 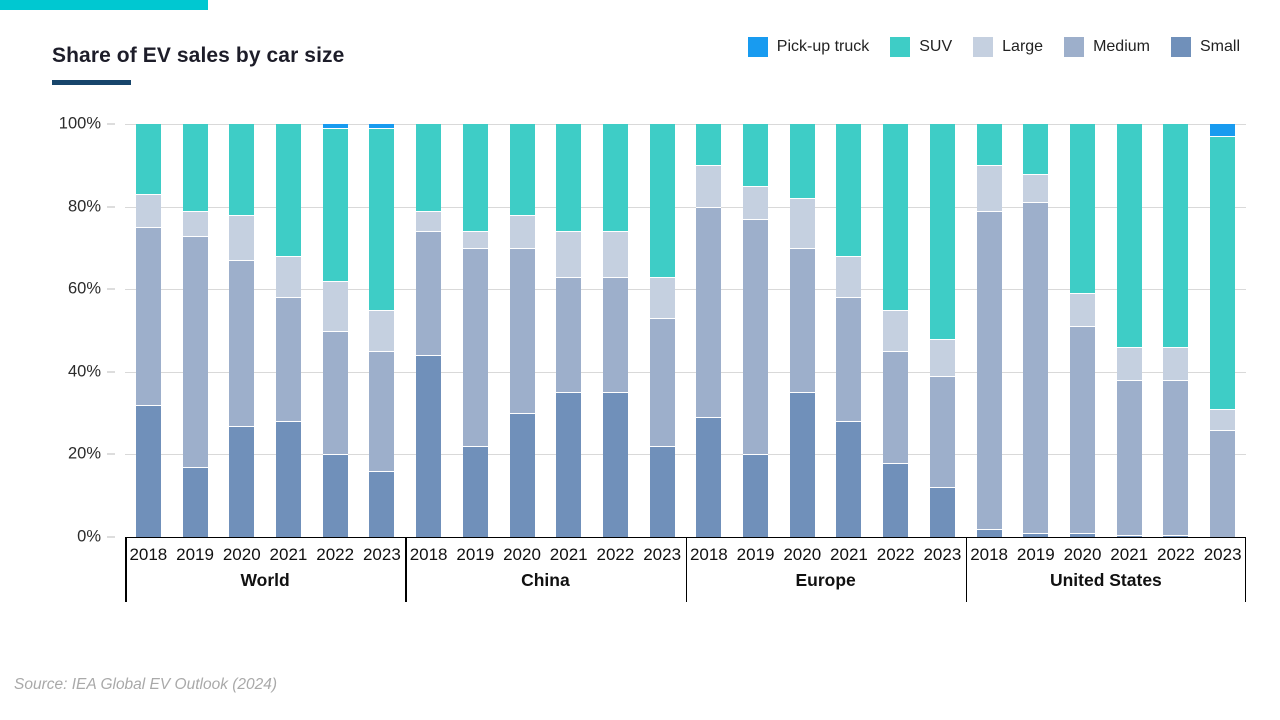 What do you see at coordinates (936, 46) in the screenshot?
I see `legend-label: SUV` at bounding box center [936, 46].